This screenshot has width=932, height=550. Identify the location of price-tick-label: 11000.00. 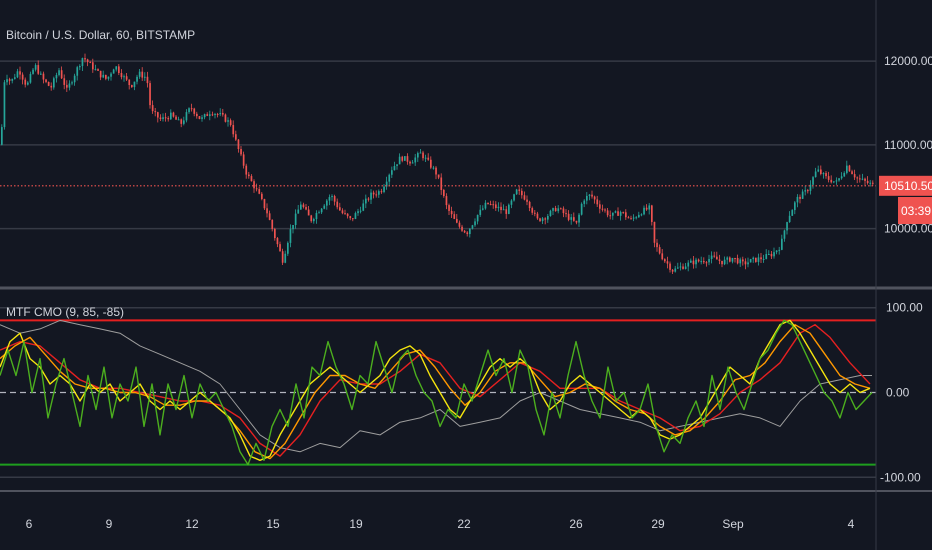
(908, 145).